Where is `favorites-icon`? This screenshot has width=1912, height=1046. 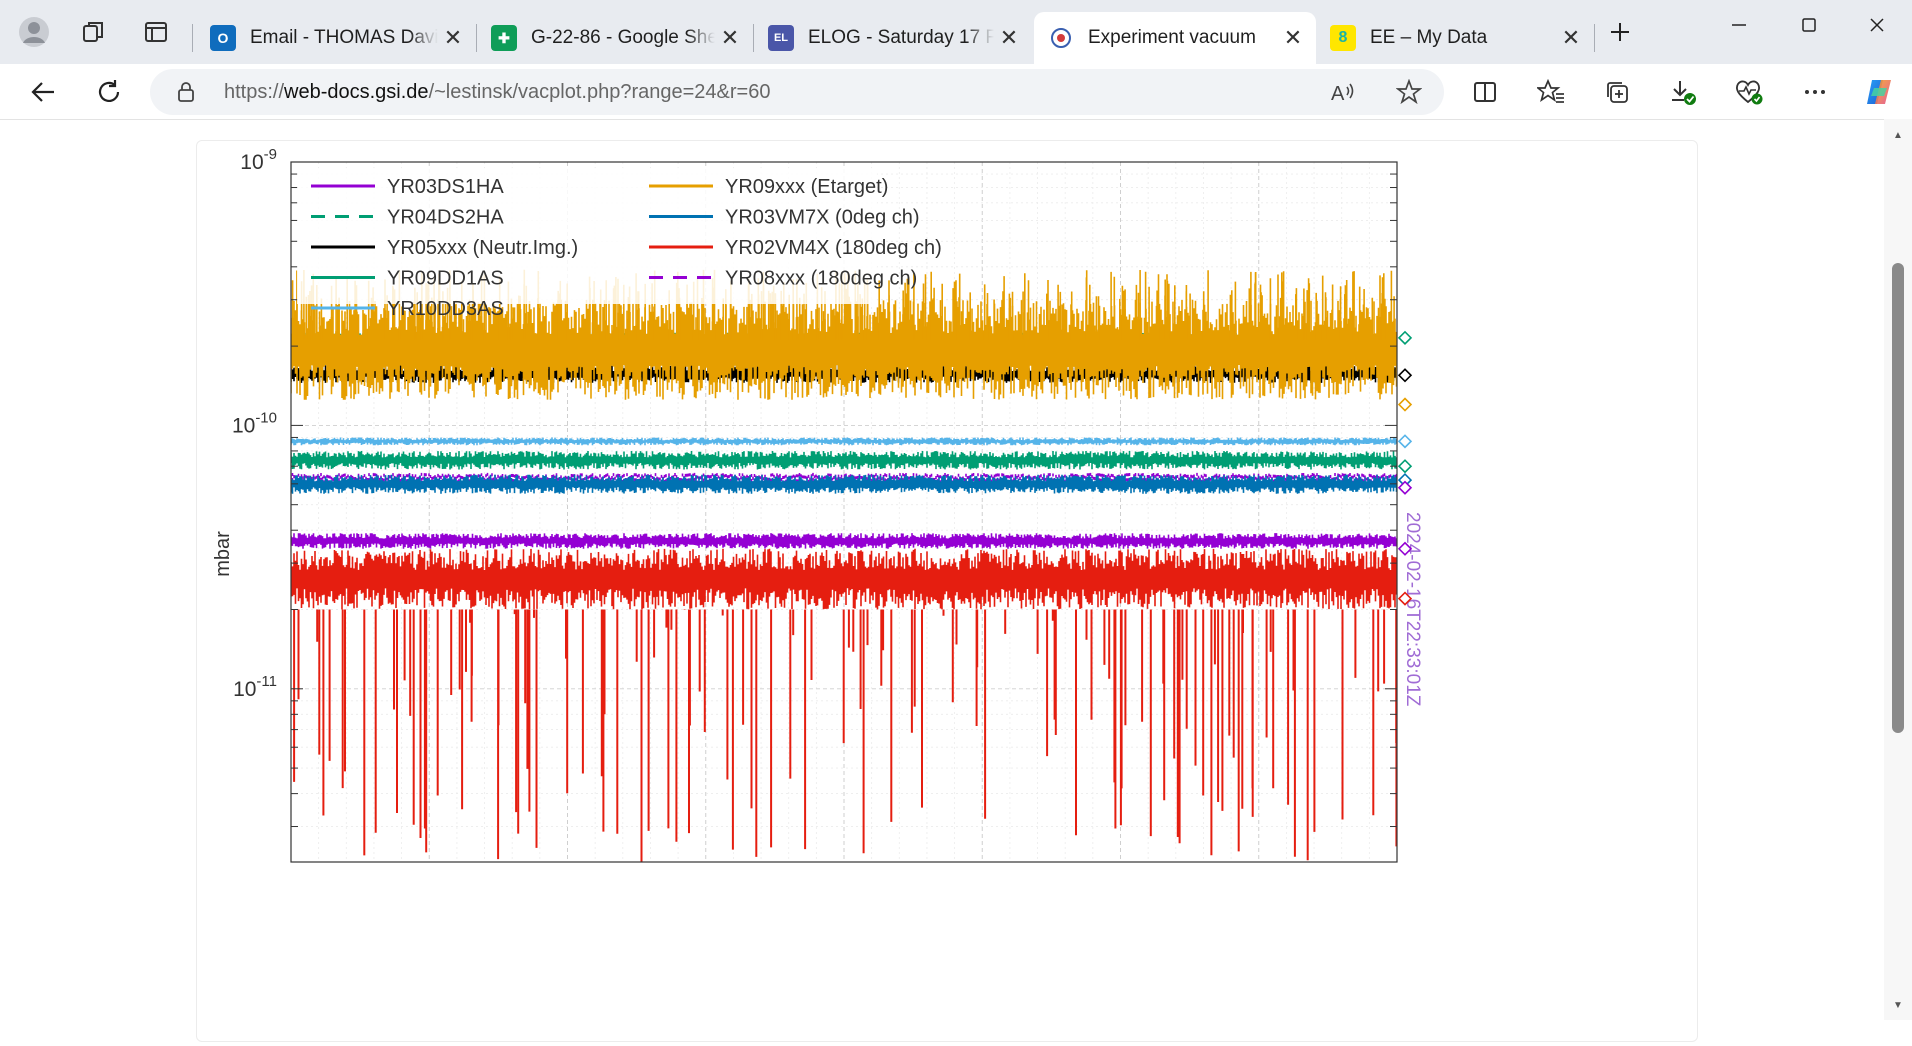
favorites-icon is located at coordinates (1550, 91).